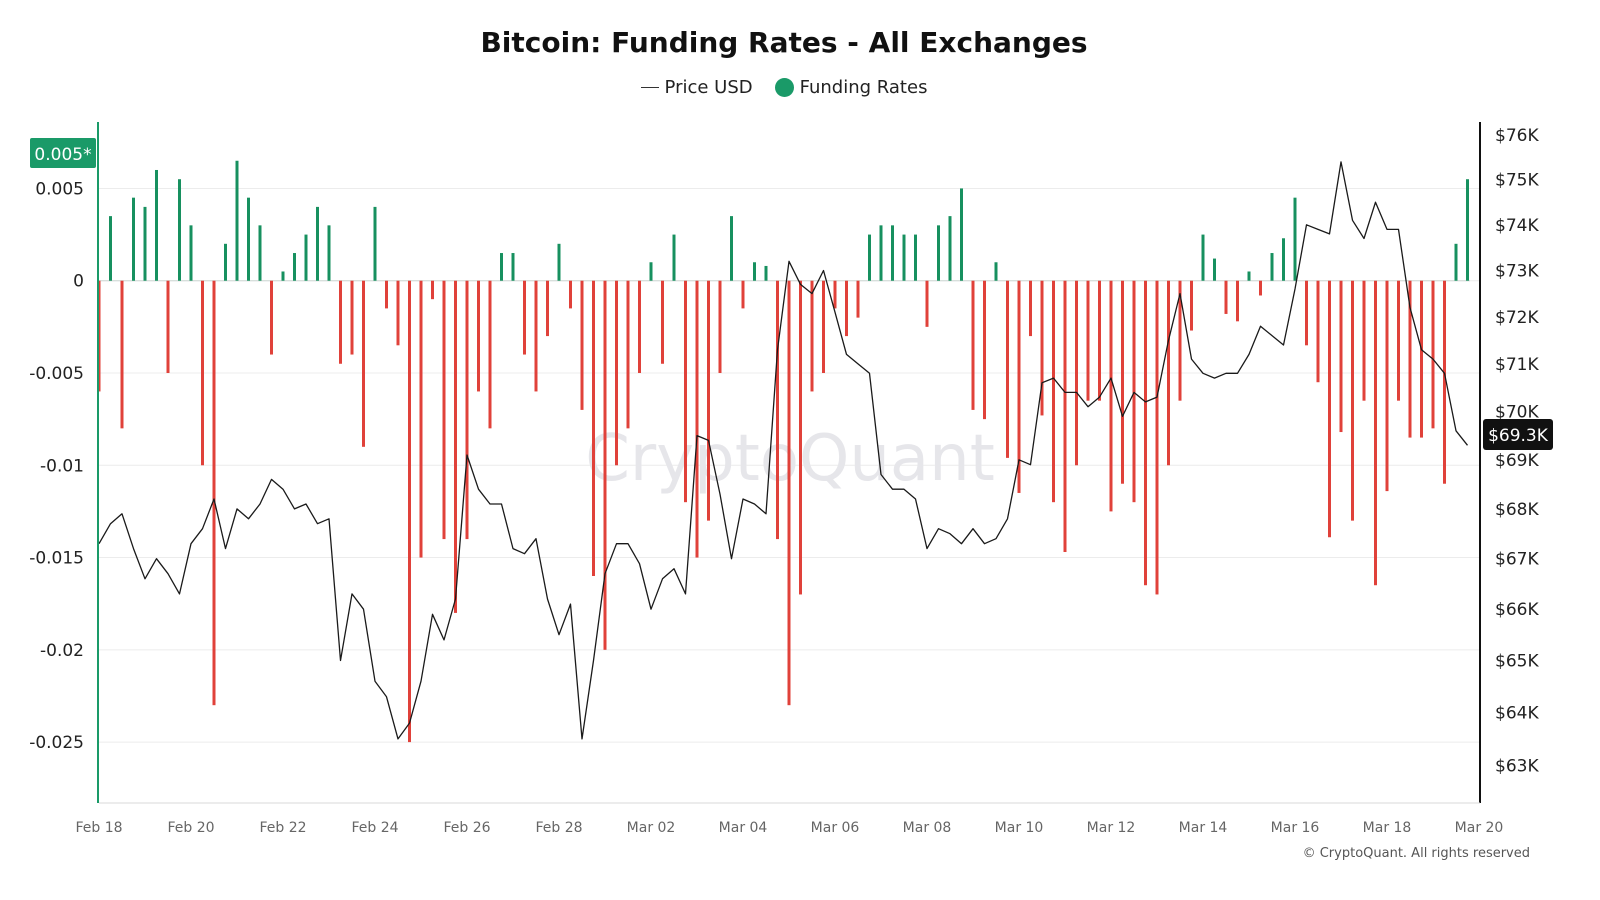 This screenshot has height=900, width=1600. Describe the element at coordinates (1295, 828) in the screenshot. I see `x-tick-label: Mar 16` at that location.